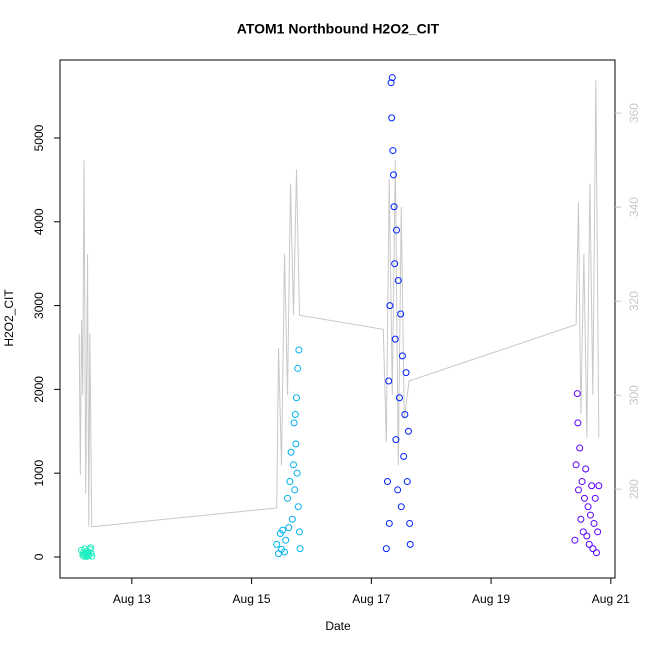  What do you see at coordinates (338, 626) in the screenshot?
I see `x-axis-label: Date` at bounding box center [338, 626].